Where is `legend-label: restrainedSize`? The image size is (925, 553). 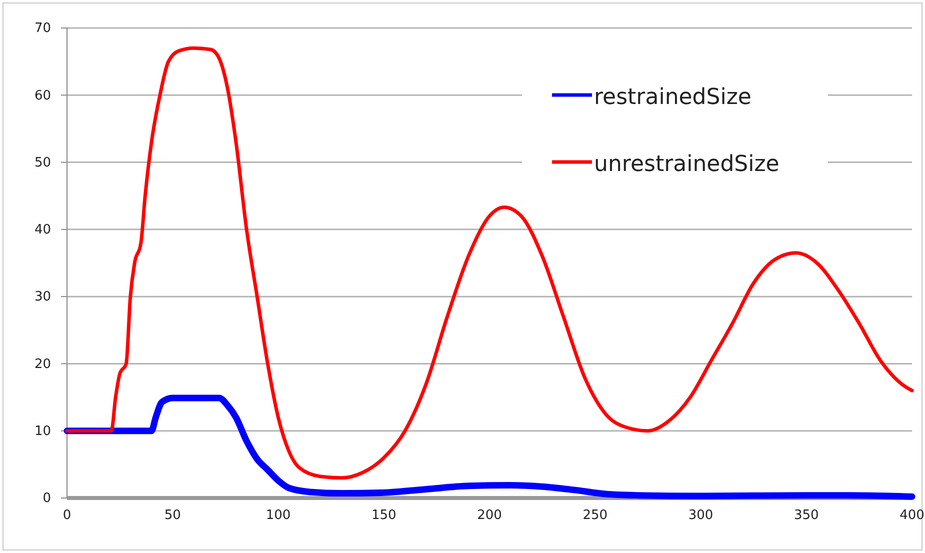 legend-label: restrainedSize is located at coordinates (673, 97).